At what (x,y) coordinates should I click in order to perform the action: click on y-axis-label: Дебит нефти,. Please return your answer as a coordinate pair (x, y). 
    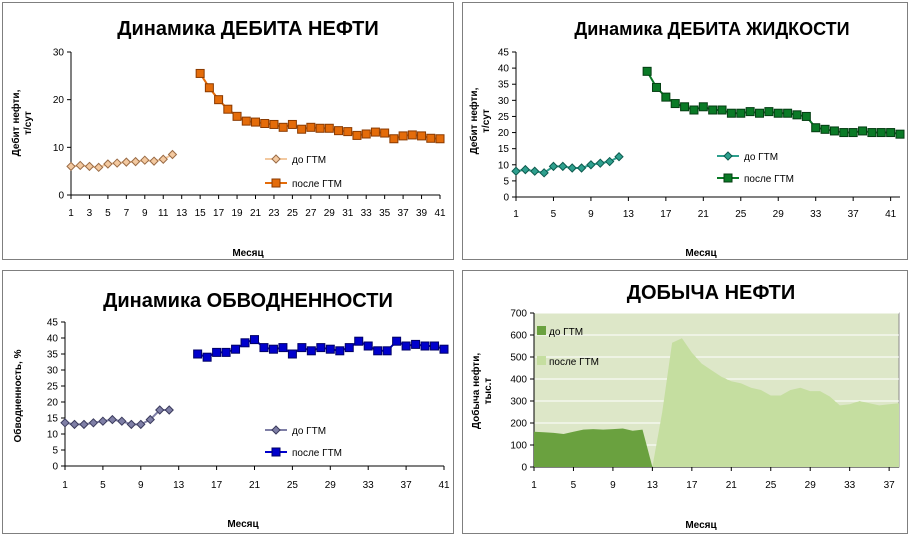
    Looking at the image, I should click on (474, 120).